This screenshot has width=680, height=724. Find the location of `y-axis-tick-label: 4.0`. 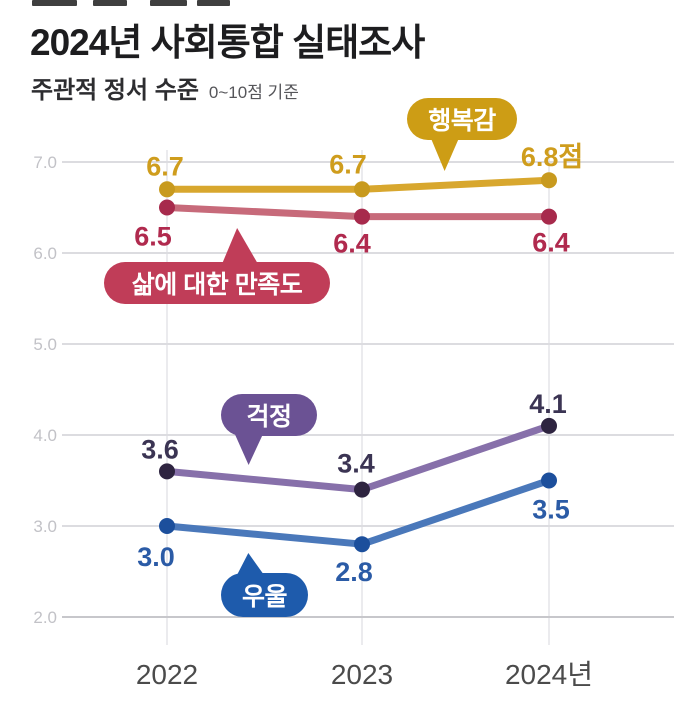

y-axis-tick-label: 4.0 is located at coordinates (45, 435).